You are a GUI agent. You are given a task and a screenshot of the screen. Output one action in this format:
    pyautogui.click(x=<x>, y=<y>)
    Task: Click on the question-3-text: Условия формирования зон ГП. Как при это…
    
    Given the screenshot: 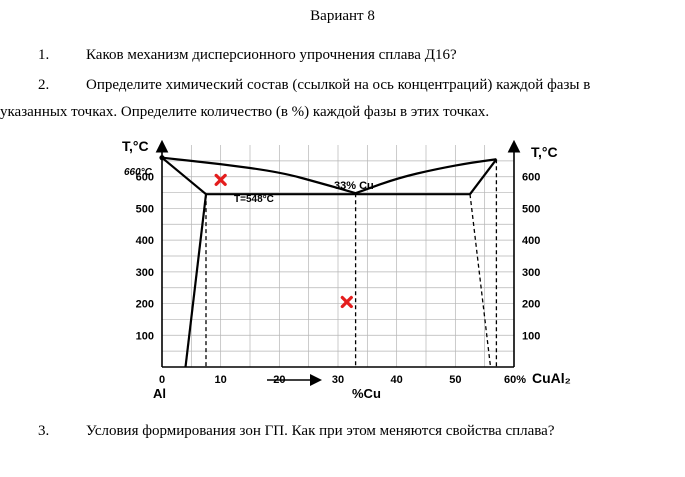 What is the action you would take?
    pyautogui.click(x=320, y=431)
    